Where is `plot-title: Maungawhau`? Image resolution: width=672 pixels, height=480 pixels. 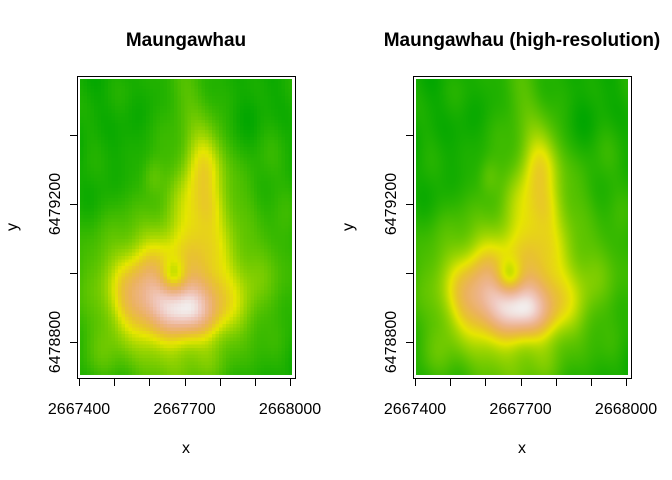
plot-title: Maungawhau is located at coordinates (186, 40).